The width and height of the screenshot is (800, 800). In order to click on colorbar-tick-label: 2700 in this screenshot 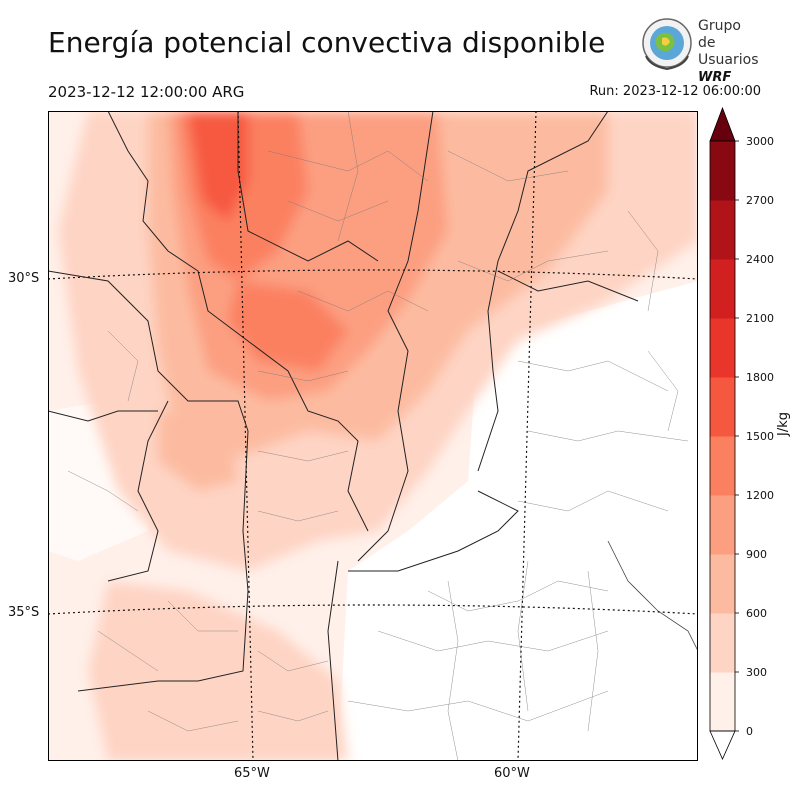, I will do `click(760, 200)`.